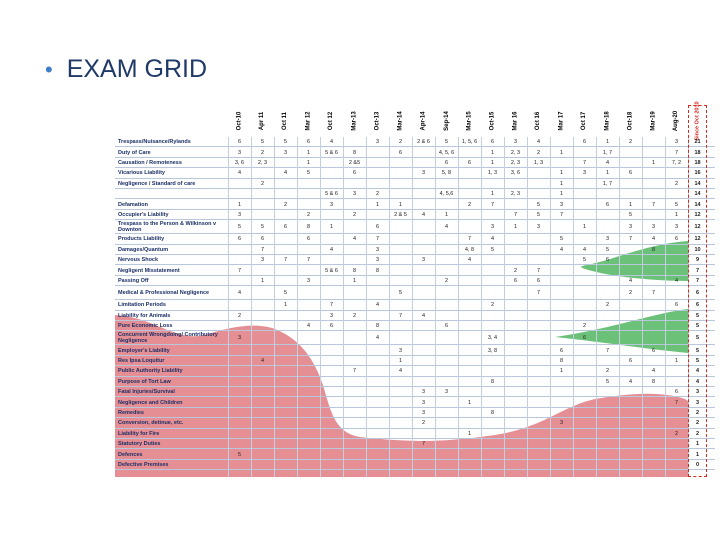 The height and width of the screenshot is (540, 720). What do you see at coordinates (308, 227) in the screenshot?
I see `question-cell: 8` at bounding box center [308, 227].